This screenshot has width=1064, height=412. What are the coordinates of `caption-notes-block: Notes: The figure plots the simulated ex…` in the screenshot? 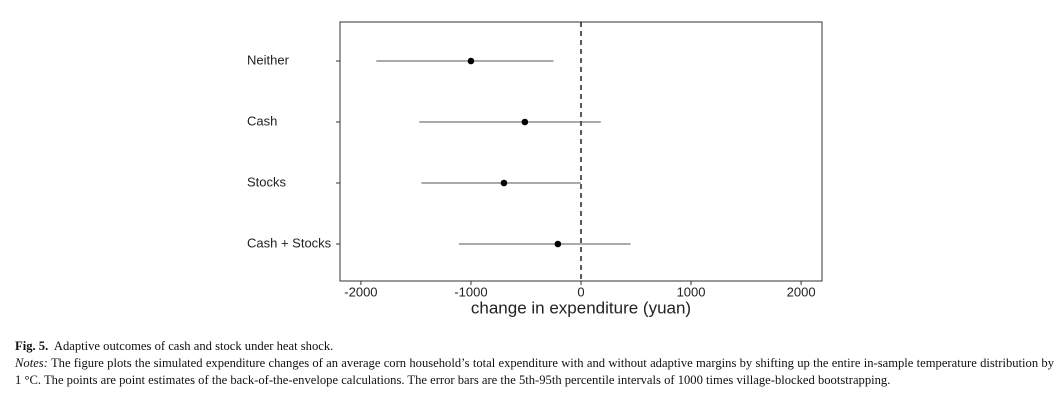 It's located at (534, 372).